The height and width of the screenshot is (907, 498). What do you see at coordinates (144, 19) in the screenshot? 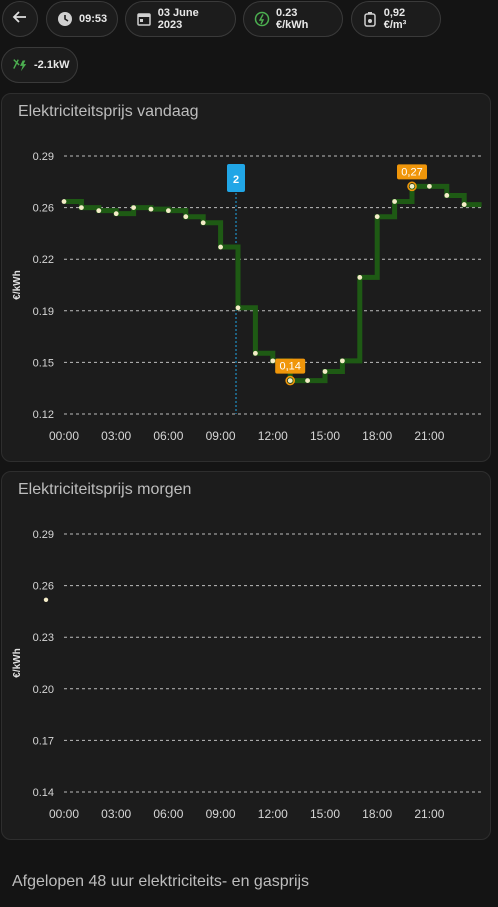
I see `calendar-icon` at bounding box center [144, 19].